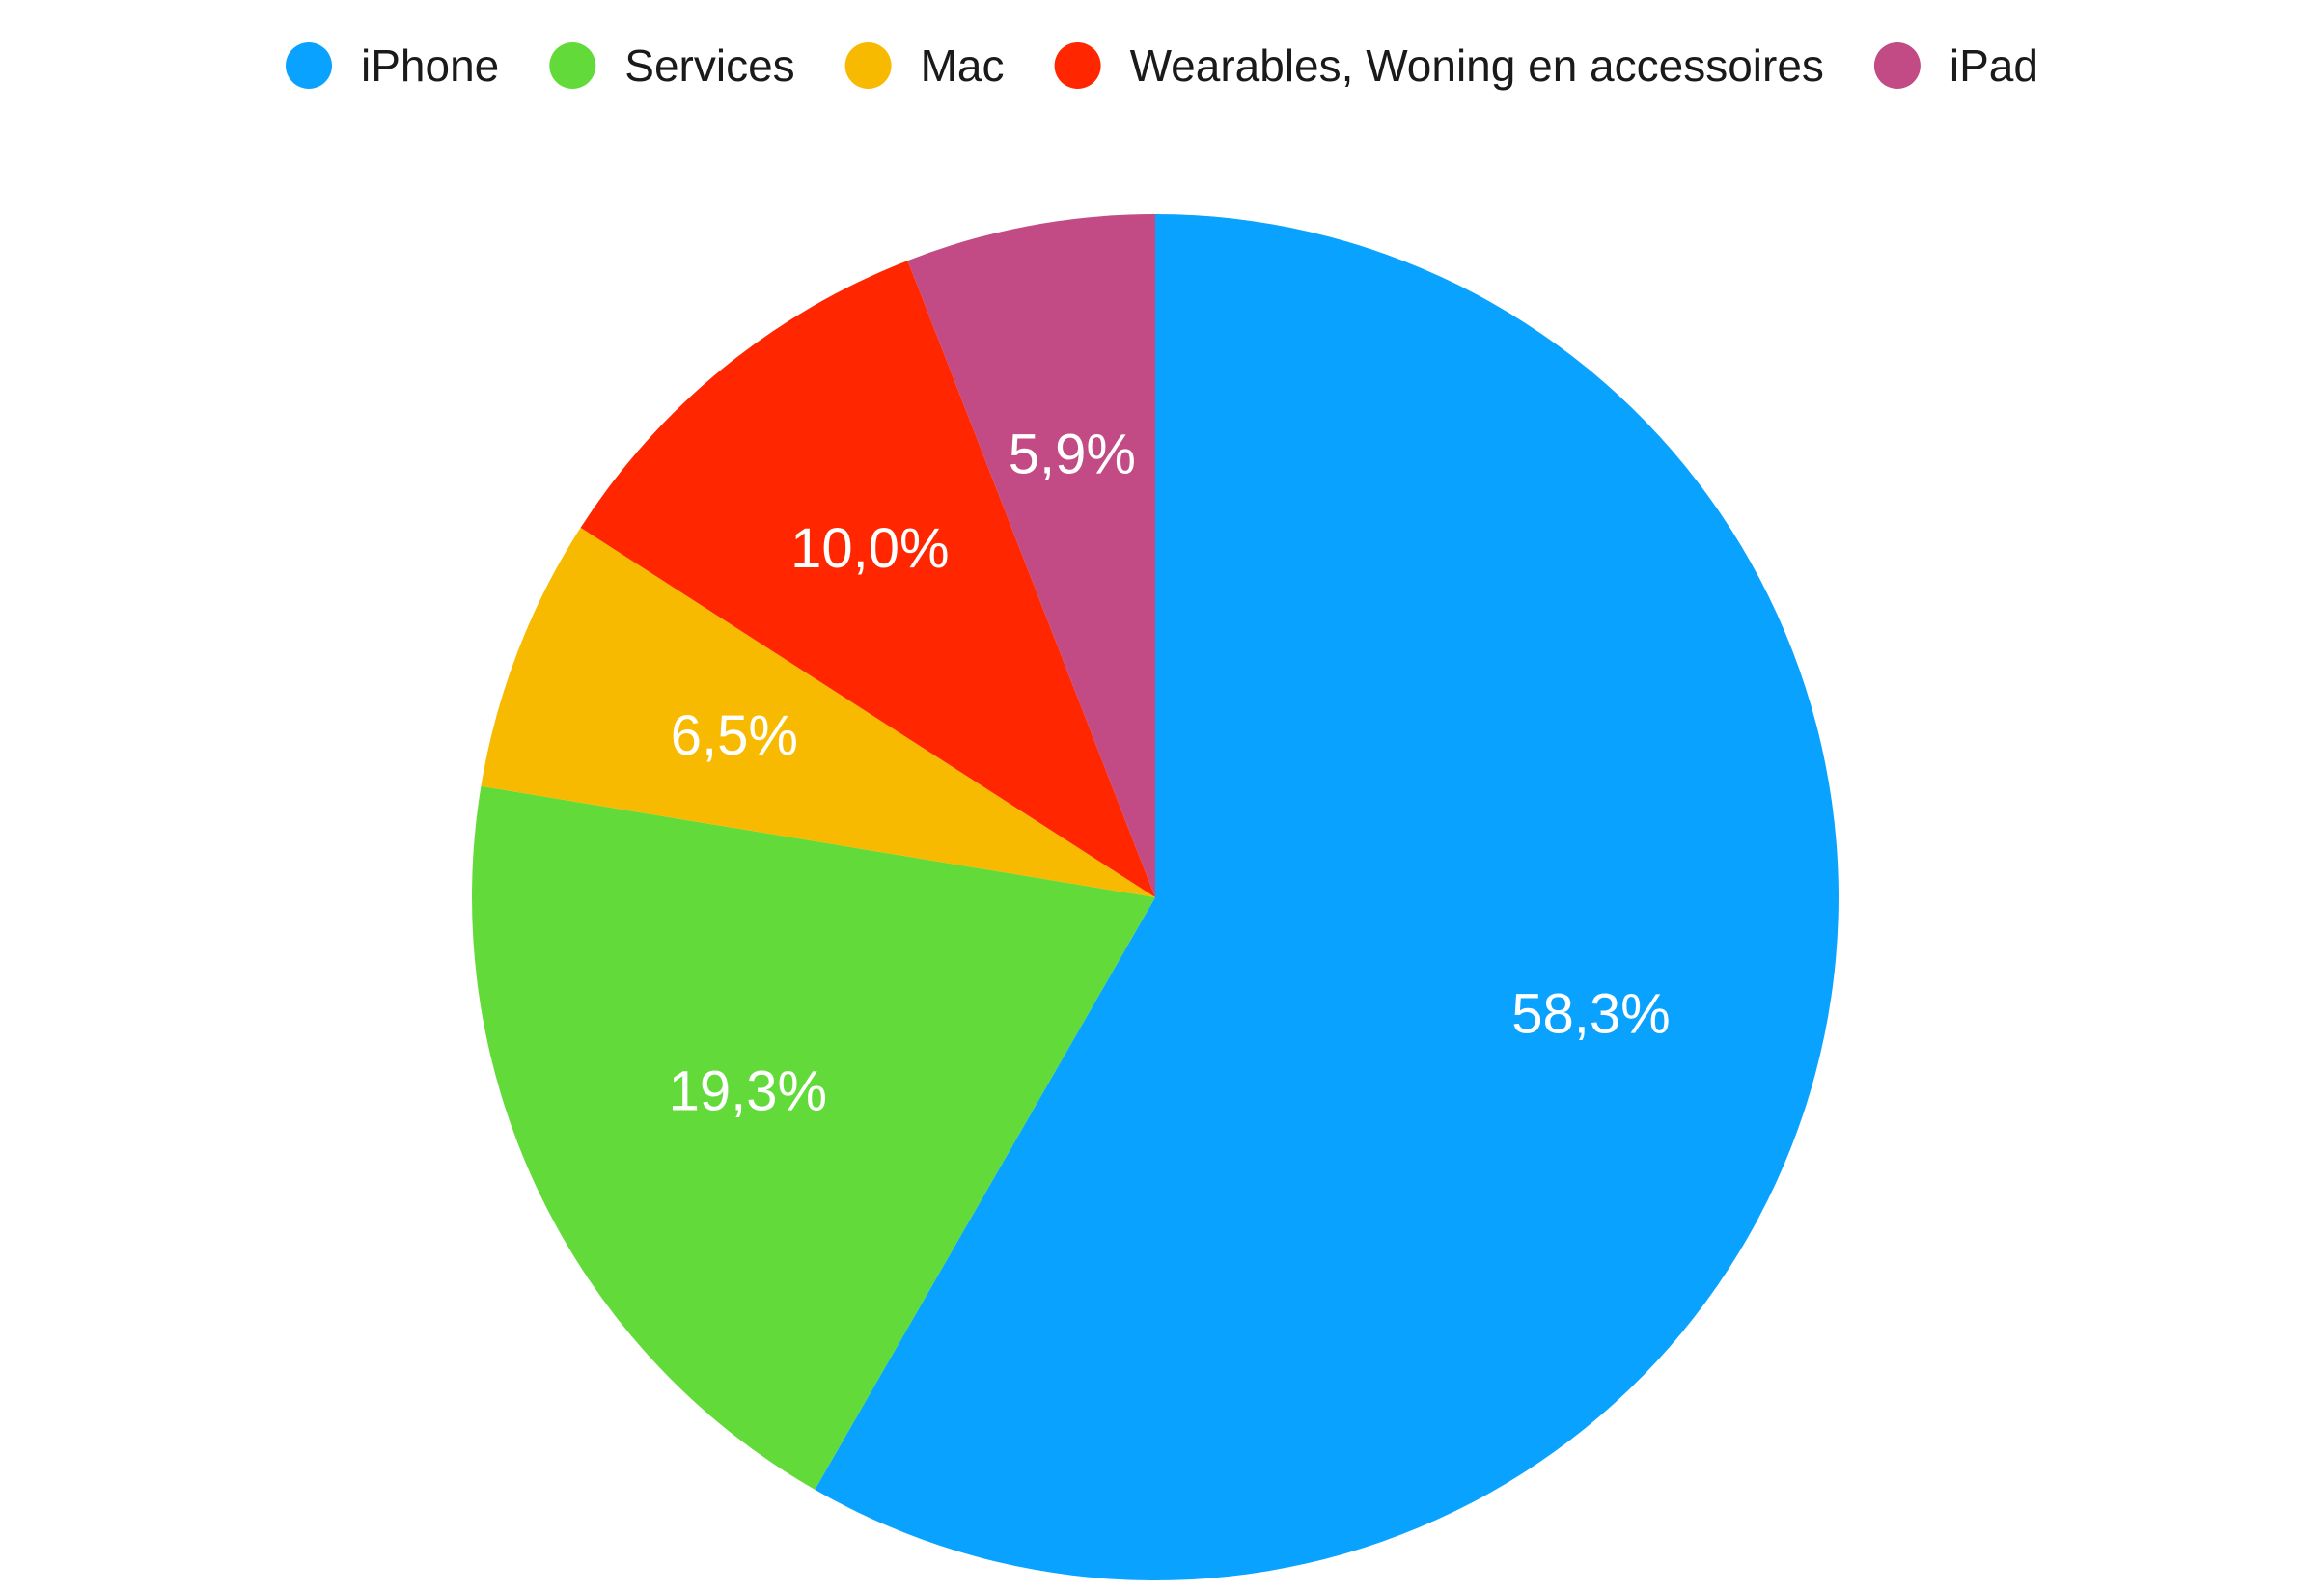 The height and width of the screenshot is (1592, 2324). What do you see at coordinates (1072, 455) in the screenshot?
I see `slice-label-ipad: 5,9%` at bounding box center [1072, 455].